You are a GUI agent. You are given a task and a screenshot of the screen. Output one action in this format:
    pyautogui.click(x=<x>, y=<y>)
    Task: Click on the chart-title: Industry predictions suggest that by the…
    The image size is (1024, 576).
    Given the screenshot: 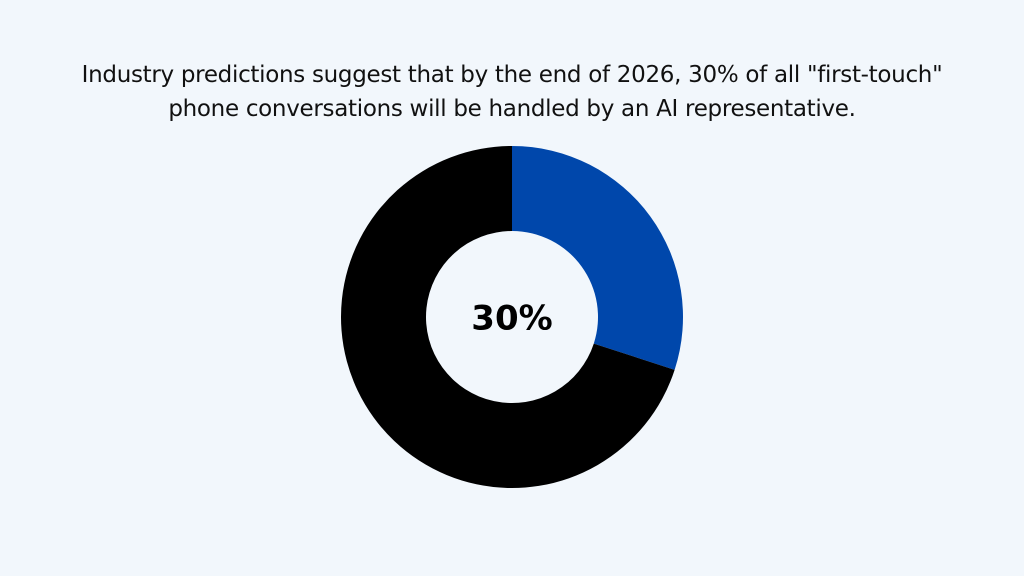 What is the action you would take?
    pyautogui.click(x=512, y=92)
    